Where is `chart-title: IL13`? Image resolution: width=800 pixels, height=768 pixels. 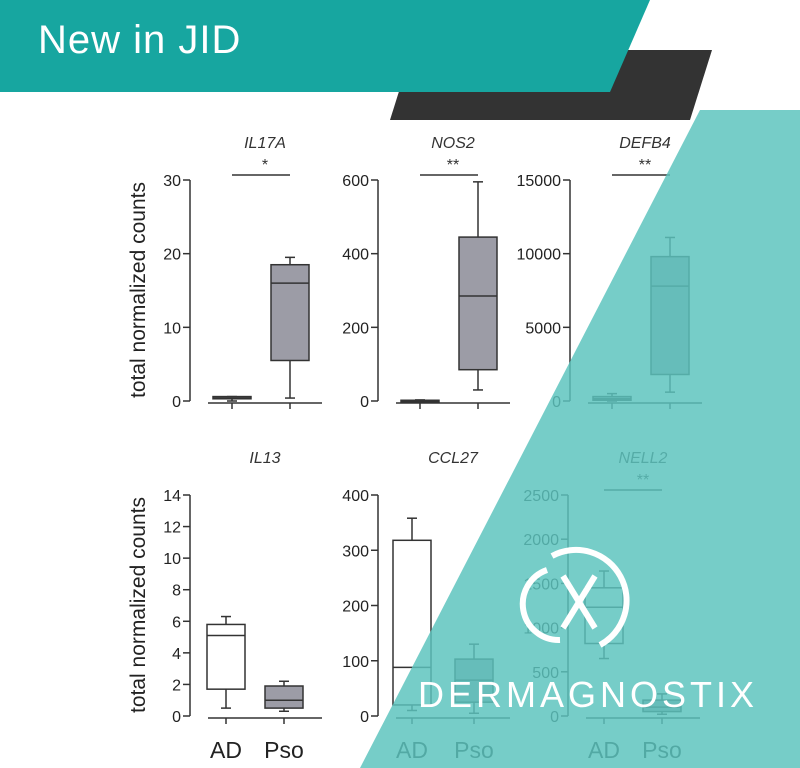 chart-title: IL13 is located at coordinates (264, 458).